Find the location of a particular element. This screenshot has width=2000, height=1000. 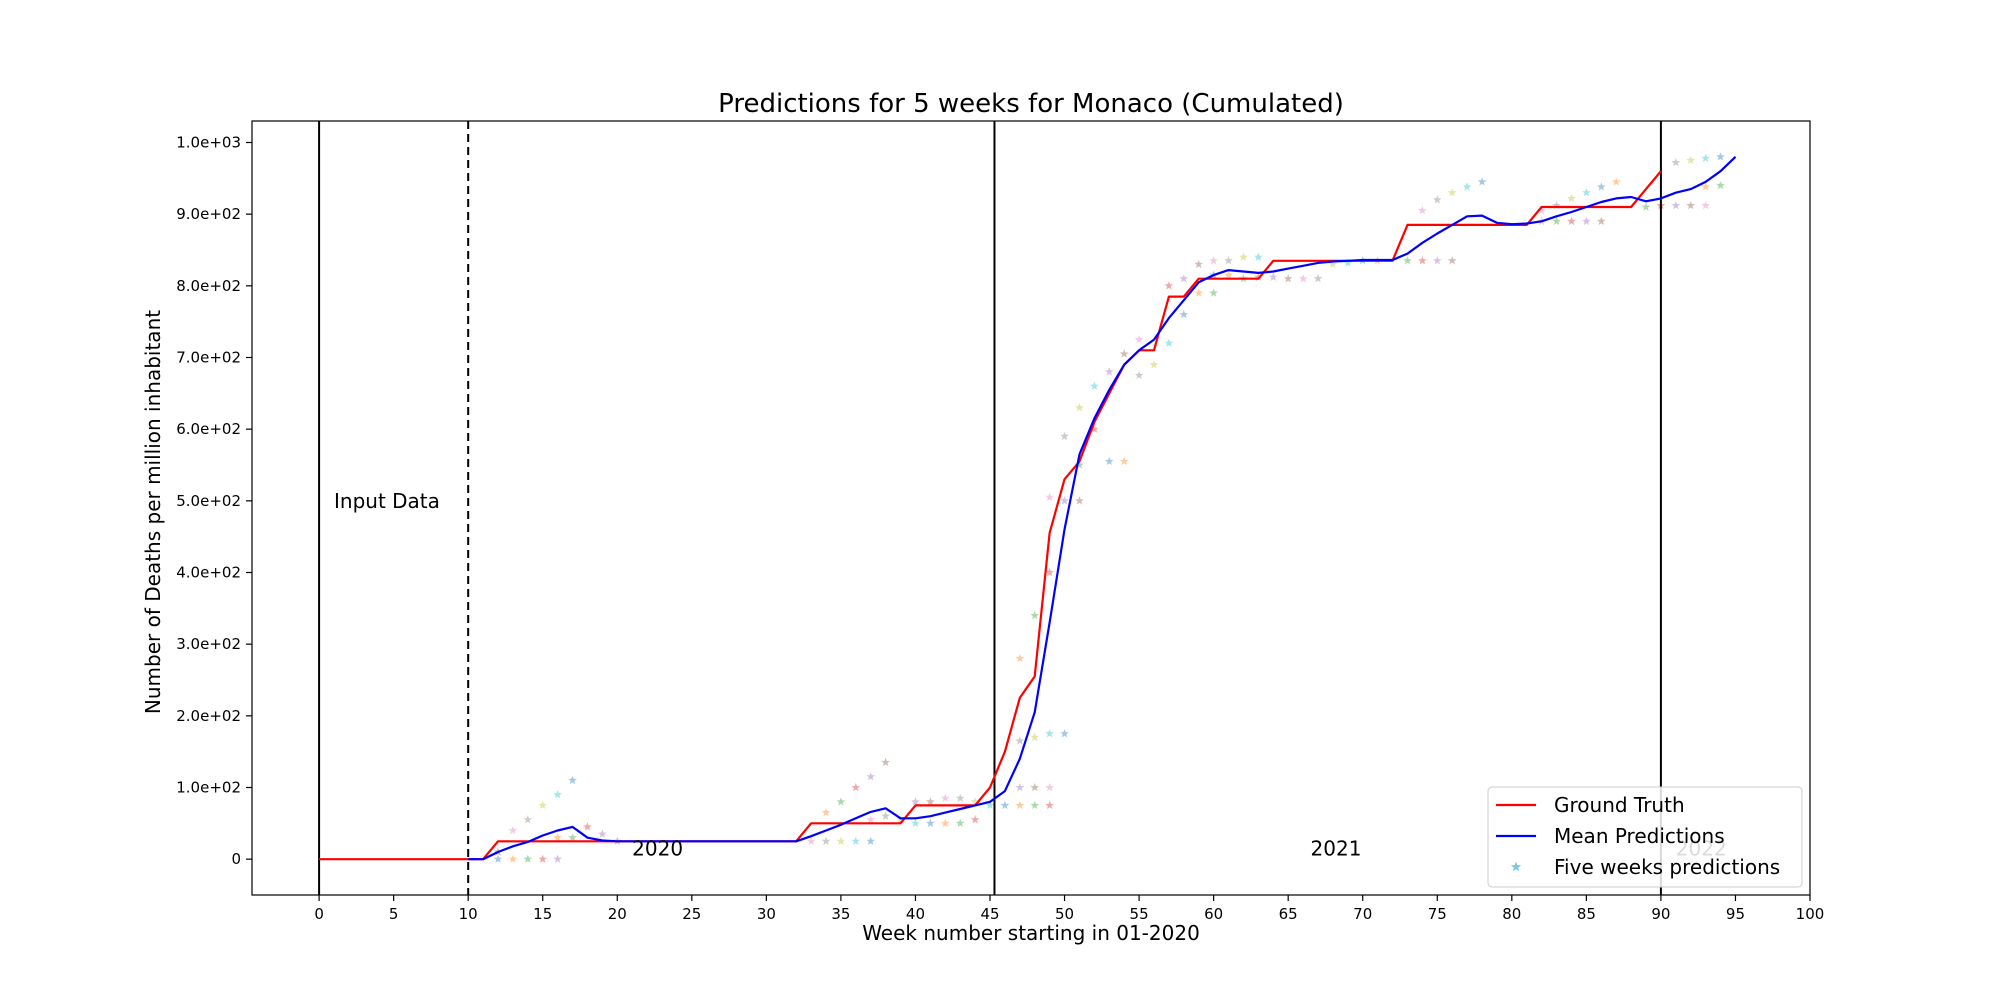

y-axis-title: Number of Deaths per million inhabitant is located at coordinates (153, 512).